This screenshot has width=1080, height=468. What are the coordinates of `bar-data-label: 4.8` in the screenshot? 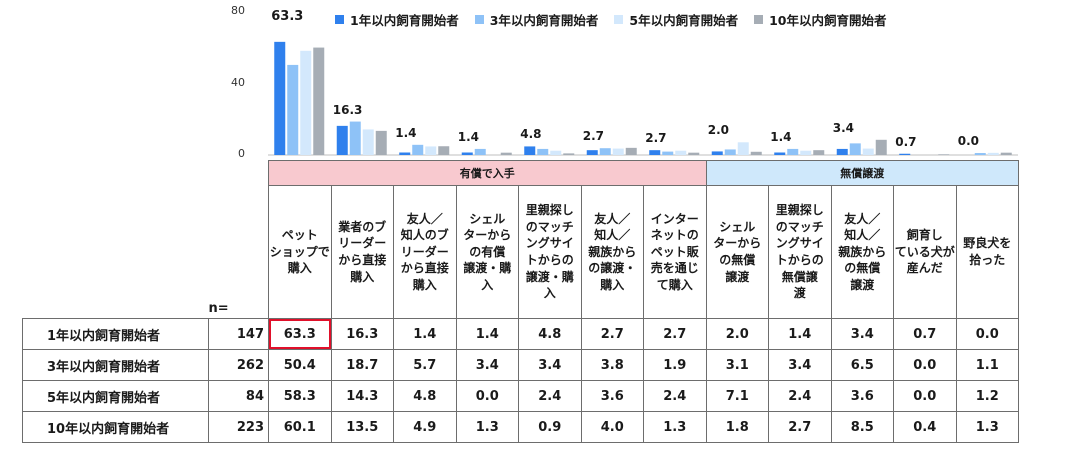 It's located at (531, 134).